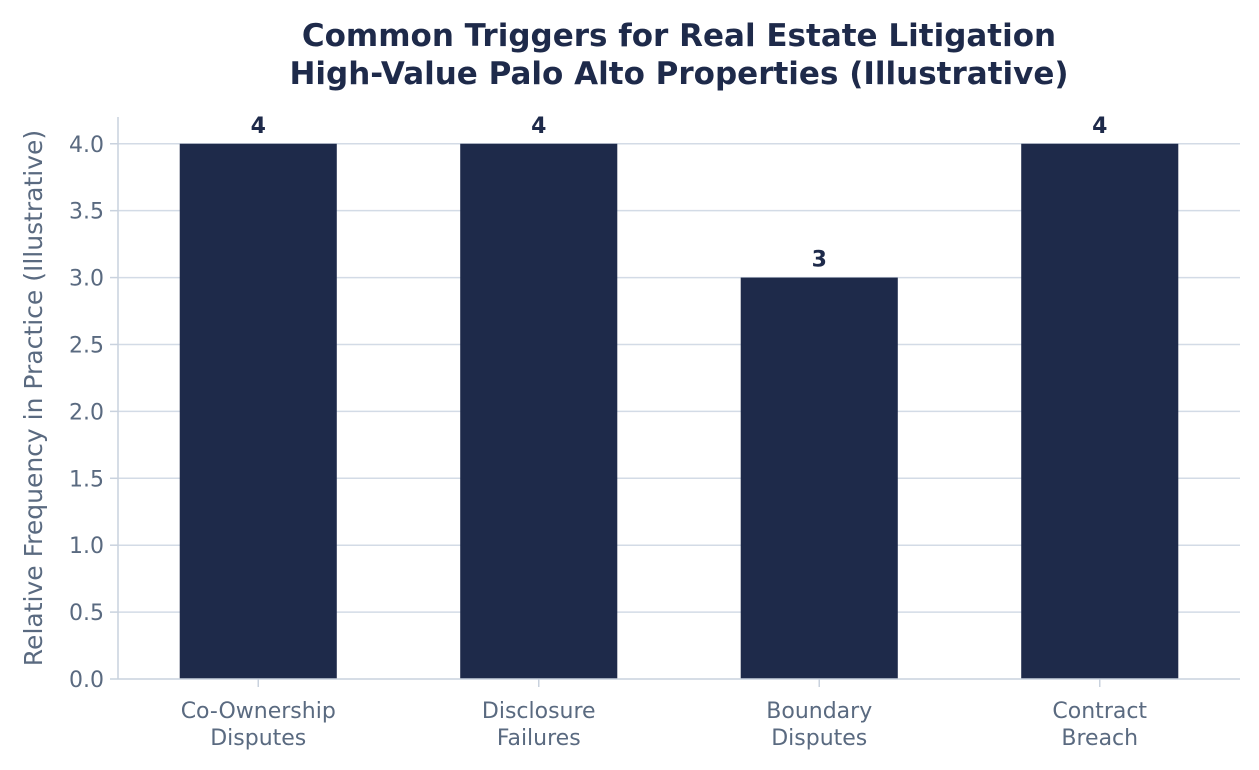 The height and width of the screenshot is (770, 1259). What do you see at coordinates (86, 345) in the screenshot?
I see `y-tick-label: 2.5` at bounding box center [86, 345].